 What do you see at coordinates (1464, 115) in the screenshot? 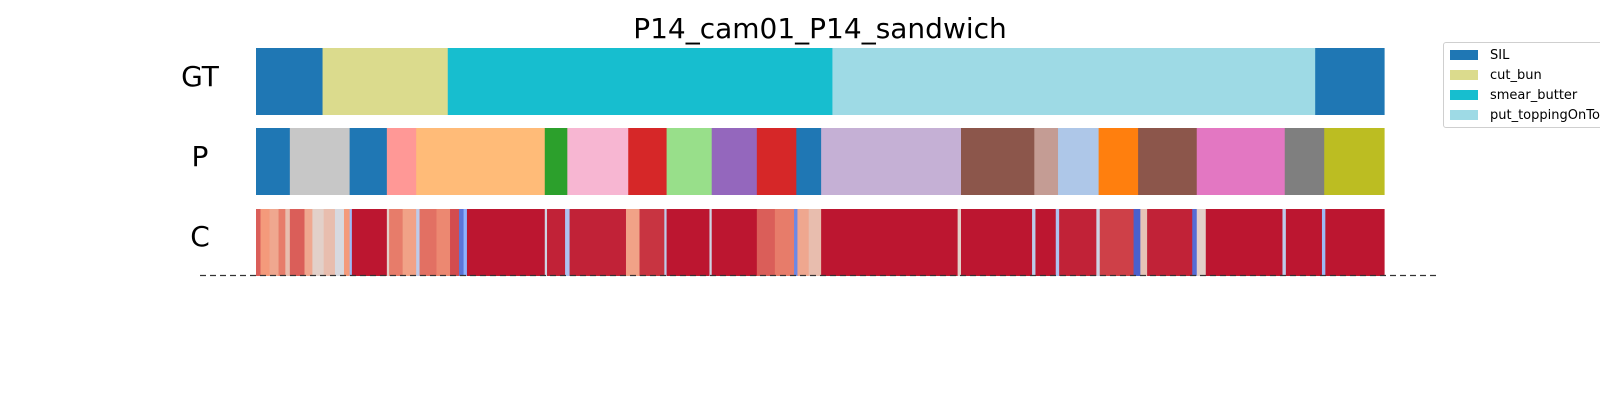
I see `legend-swatch-put-topping-on-top` at bounding box center [1464, 115].